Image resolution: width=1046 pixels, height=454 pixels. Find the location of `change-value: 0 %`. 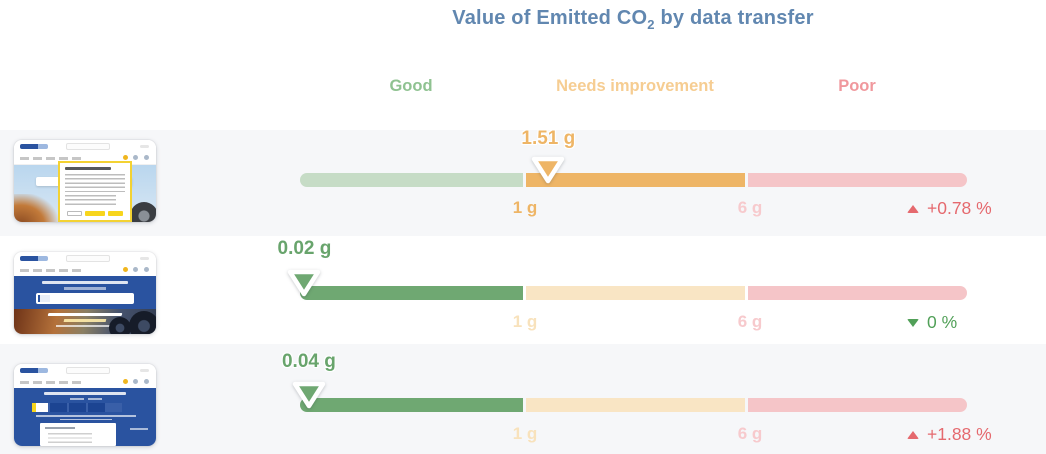

change-value: 0 % is located at coordinates (942, 322).